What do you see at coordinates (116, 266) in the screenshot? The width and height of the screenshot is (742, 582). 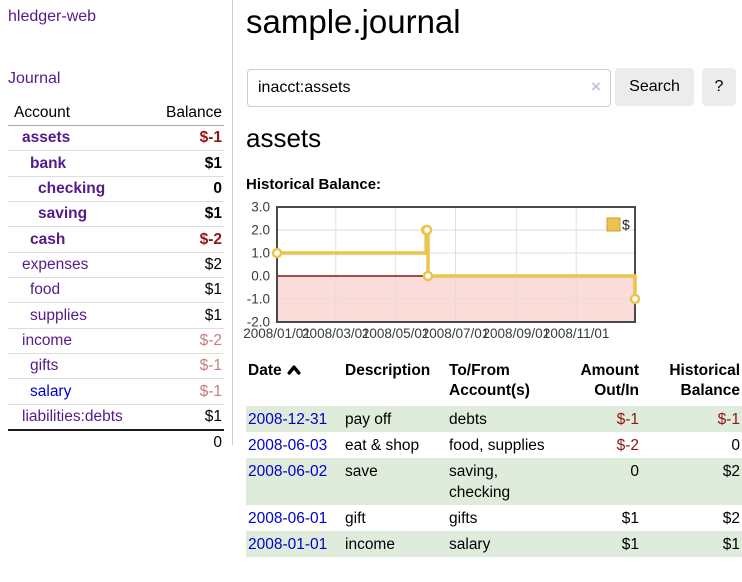 I see `sidebar-account-row: expenses $2` at bounding box center [116, 266].